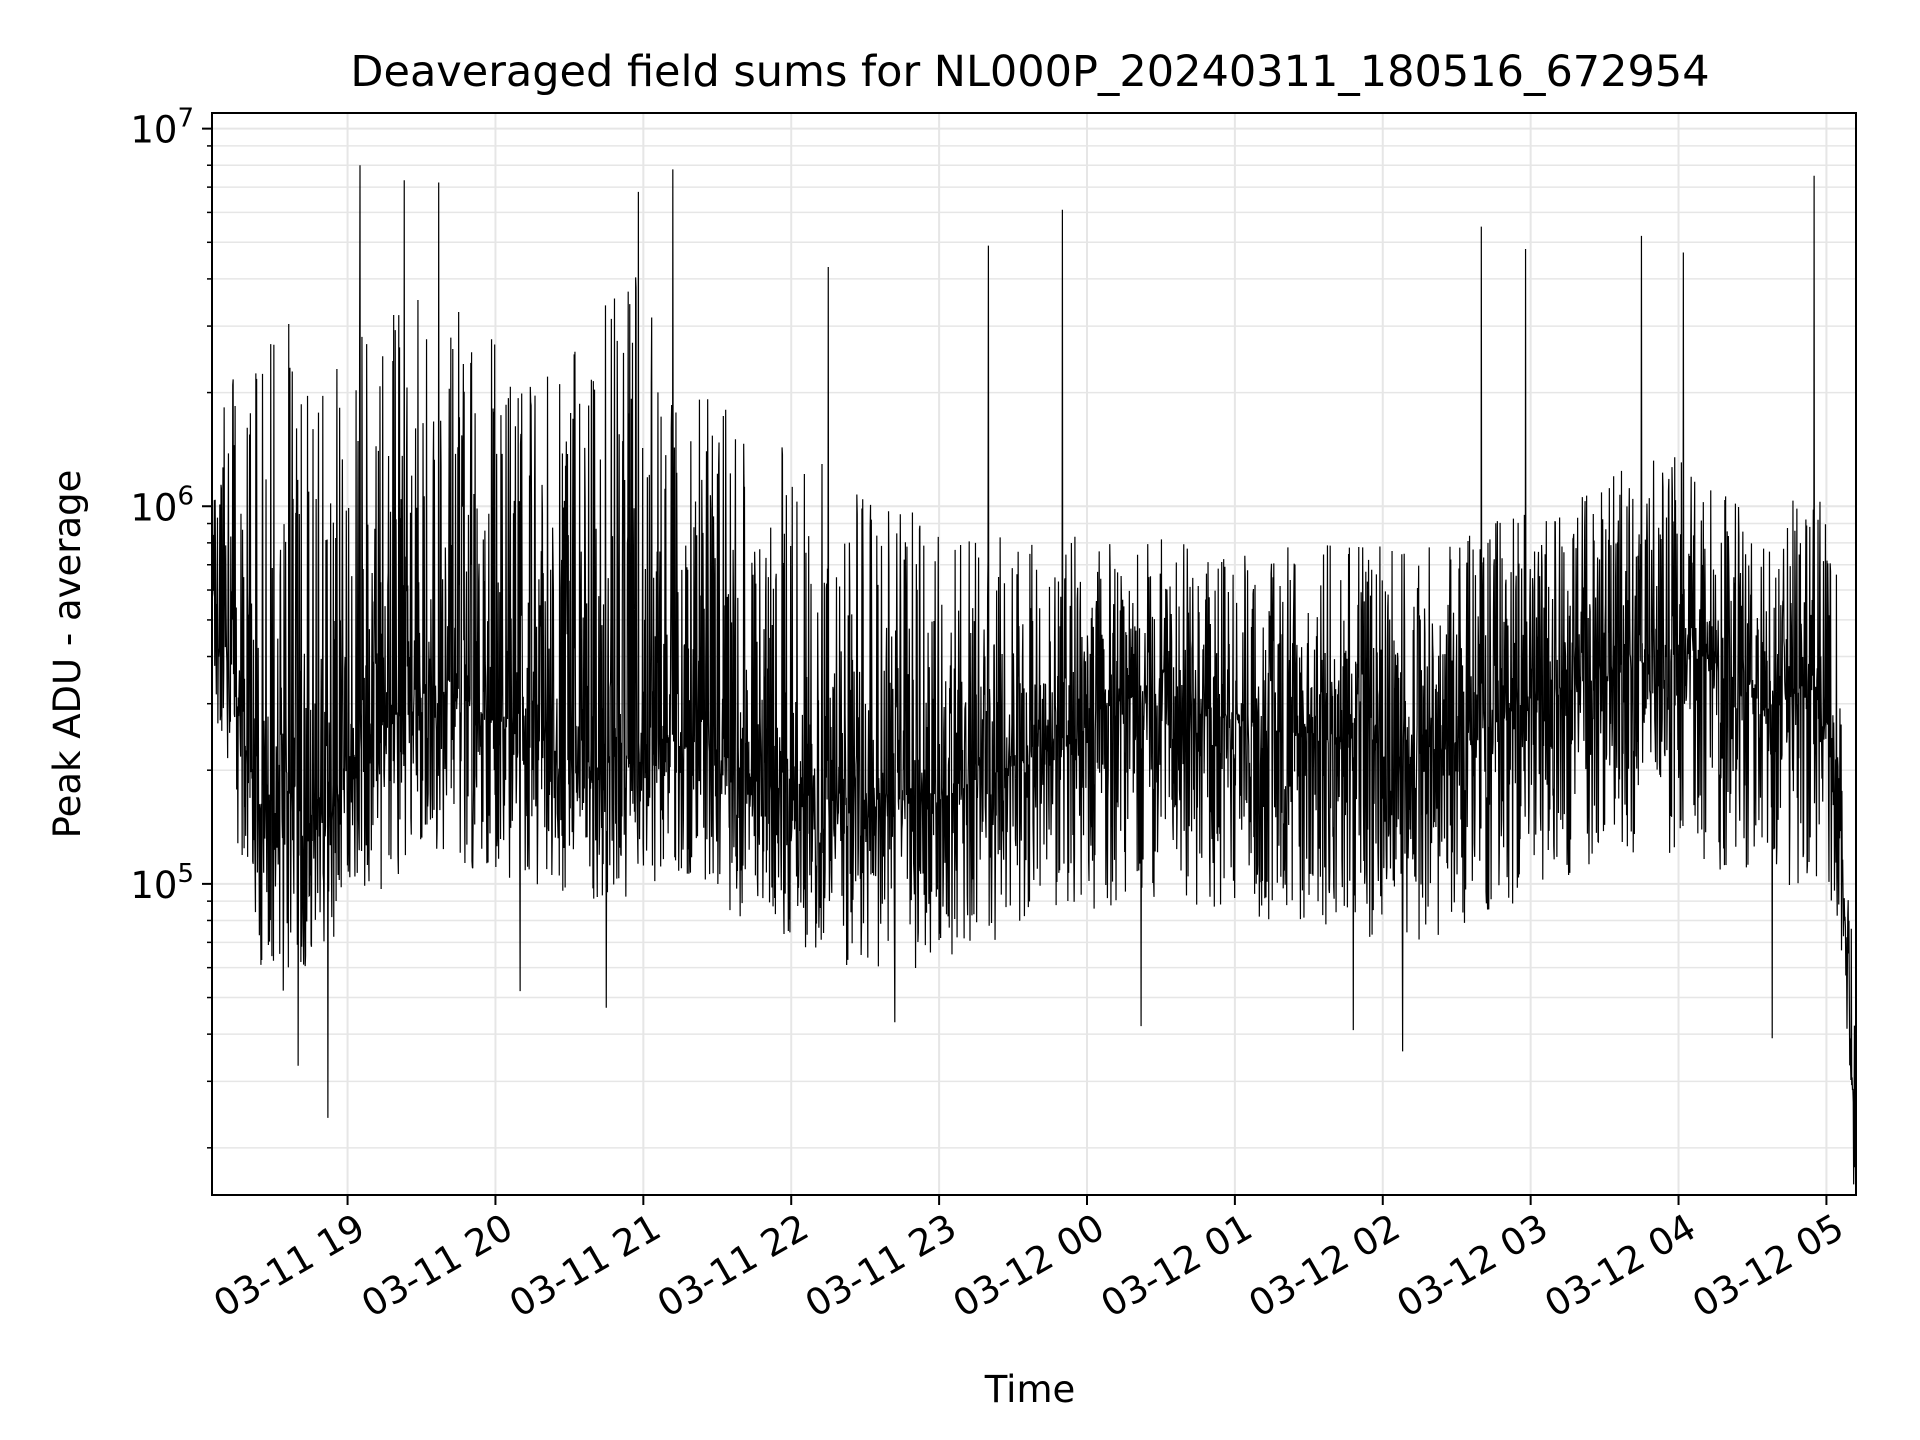 This screenshot has height=1440, width=1920. Describe the element at coordinates (162, 128) in the screenshot. I see `y-tick-label: 107` at that location.